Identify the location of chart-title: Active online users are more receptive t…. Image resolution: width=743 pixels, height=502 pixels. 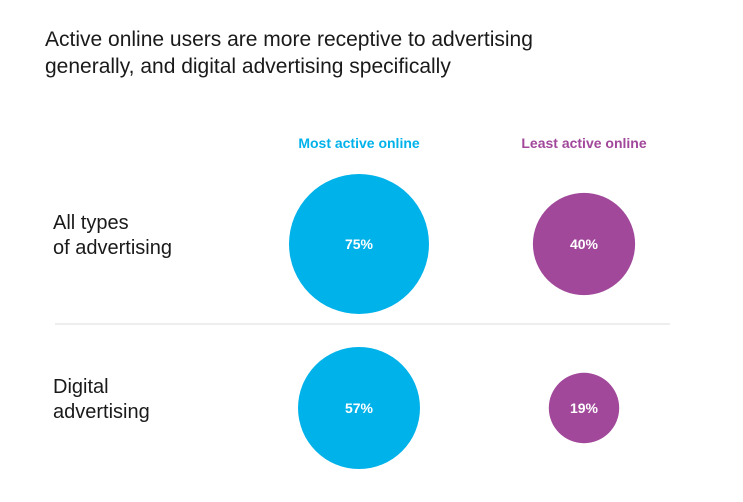
(345, 53).